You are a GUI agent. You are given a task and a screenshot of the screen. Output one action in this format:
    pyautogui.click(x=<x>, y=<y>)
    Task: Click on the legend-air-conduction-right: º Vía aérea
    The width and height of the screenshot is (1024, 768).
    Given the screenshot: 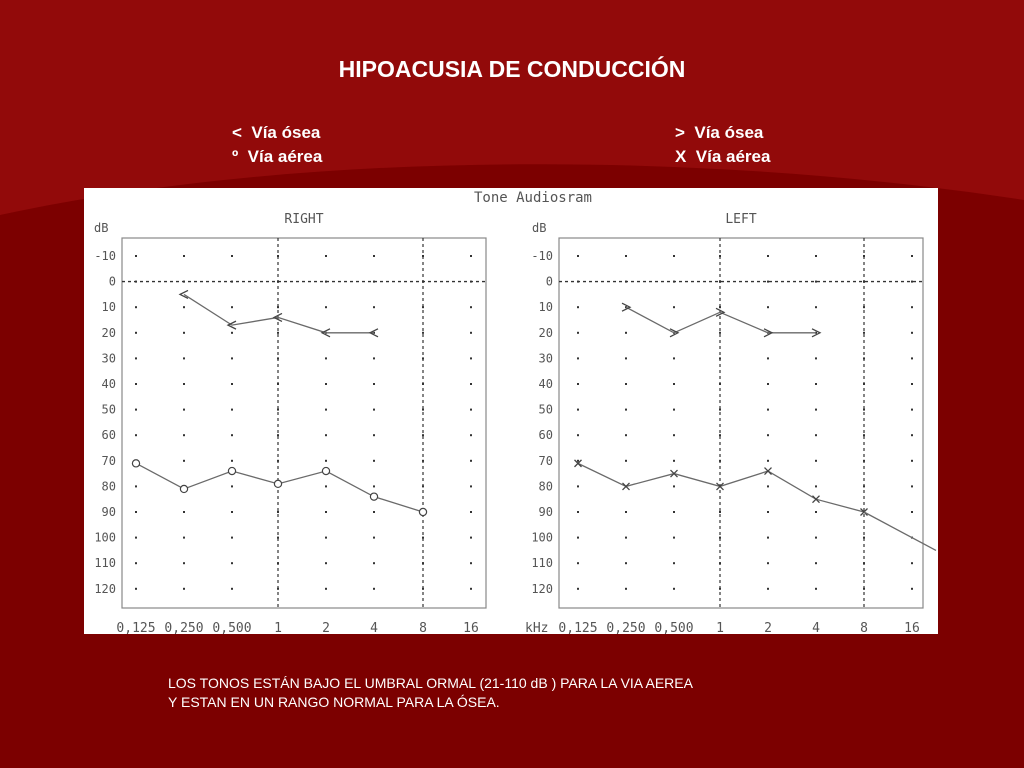 What is the action you would take?
    pyautogui.click(x=277, y=156)
    